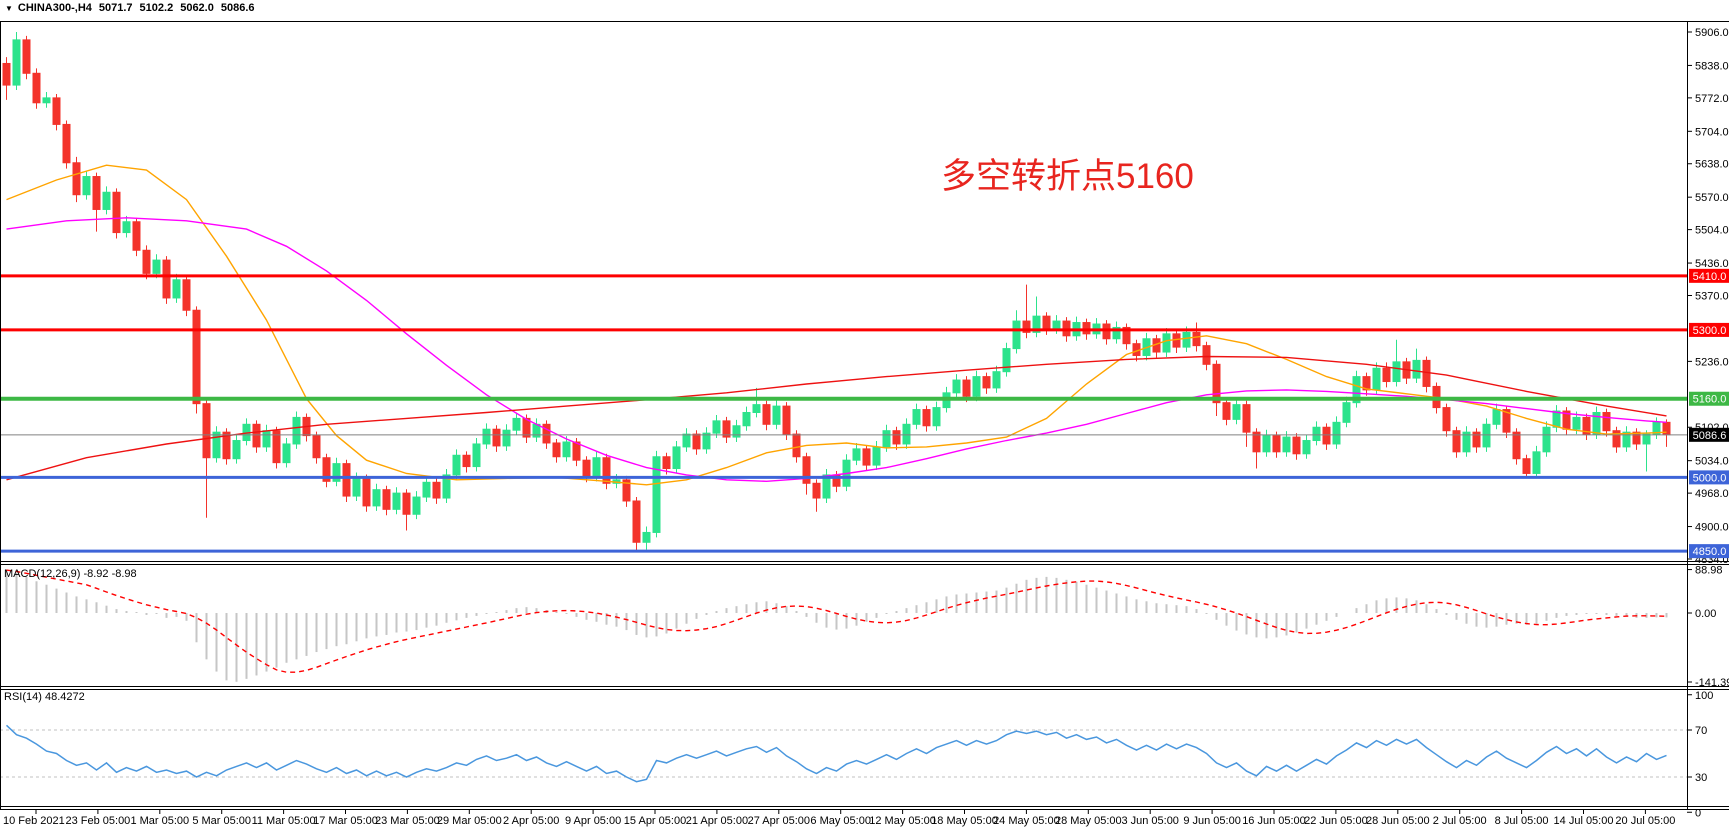 This screenshot has width=1729, height=835. What do you see at coordinates (1709, 571) in the screenshot?
I see `macd-tick-label: 88.98` at bounding box center [1709, 571].